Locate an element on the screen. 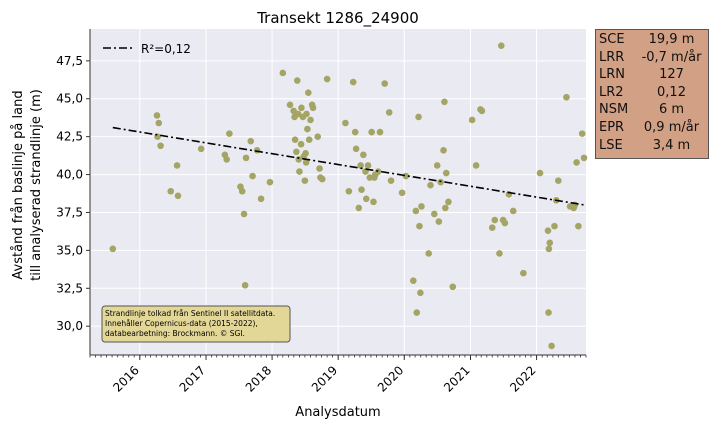 The image size is (713, 431). x-axis: 2016 2017 2018 2019 2020 2021 2022 is located at coordinates (338, 374).